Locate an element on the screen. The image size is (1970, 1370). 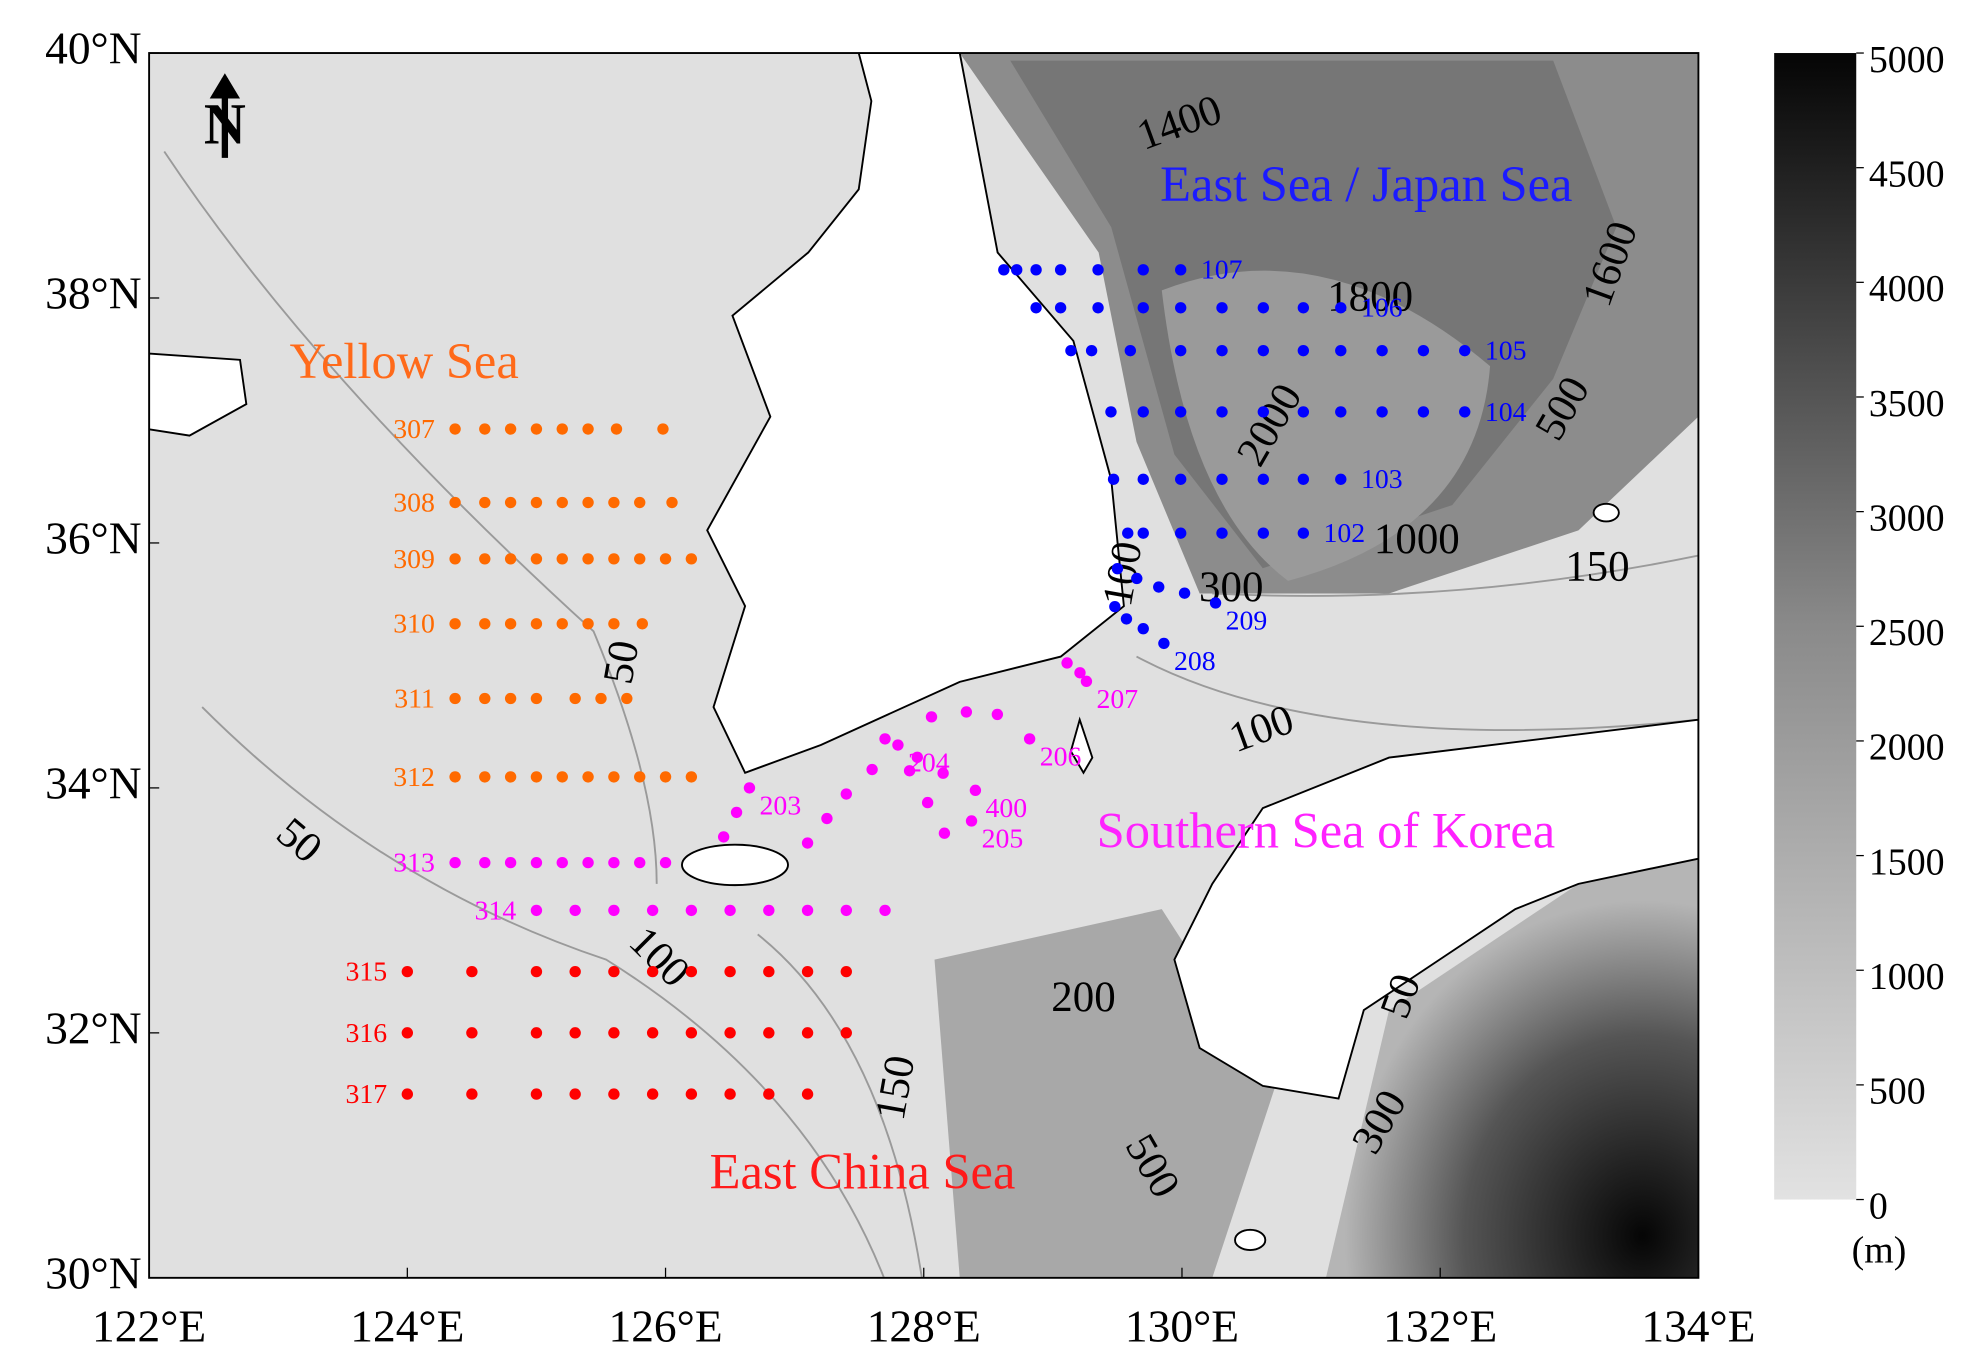
x-tick-label: 130°E is located at coordinates (1182, 1325).